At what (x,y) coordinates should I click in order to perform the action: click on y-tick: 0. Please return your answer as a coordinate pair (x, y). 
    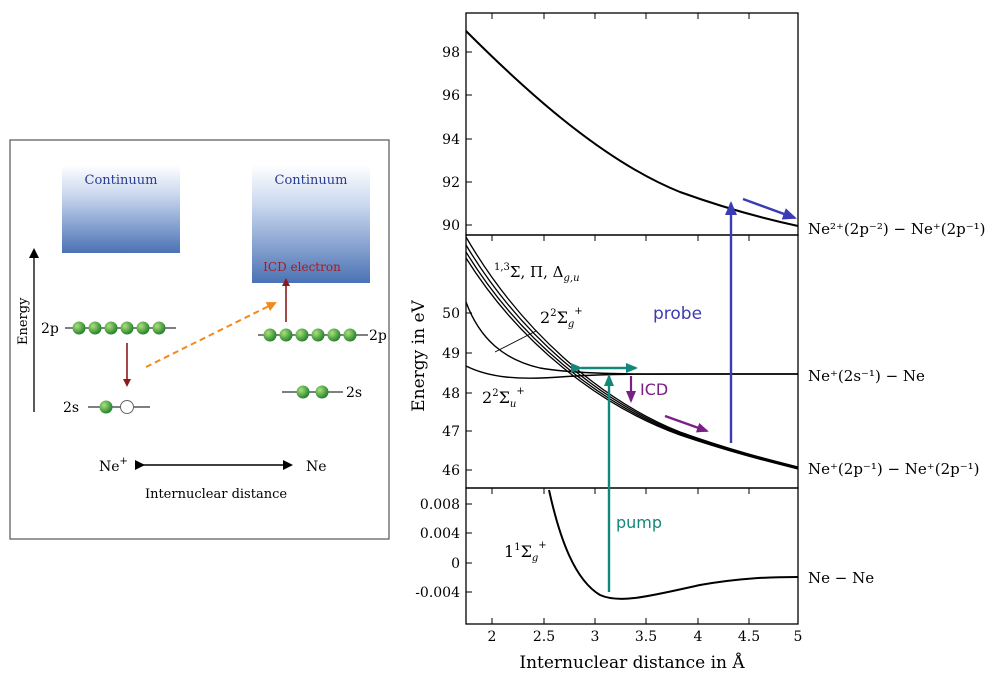
    Looking at the image, I should click on (455, 564).